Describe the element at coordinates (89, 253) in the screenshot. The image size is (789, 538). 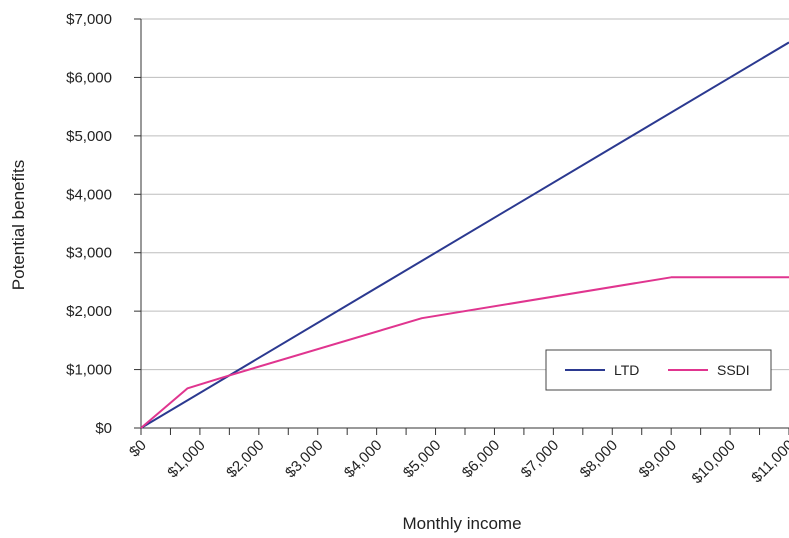
I see `y-tick-label: $3,000` at that location.